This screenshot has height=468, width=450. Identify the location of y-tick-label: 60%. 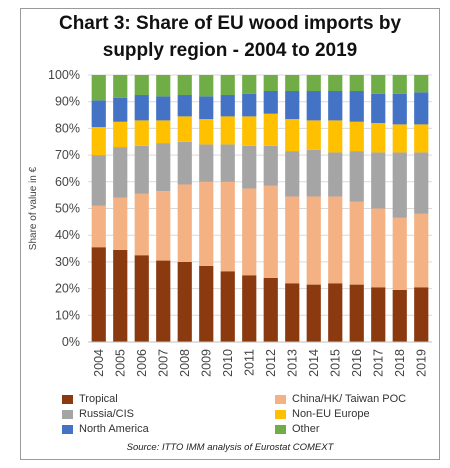
(67, 182).